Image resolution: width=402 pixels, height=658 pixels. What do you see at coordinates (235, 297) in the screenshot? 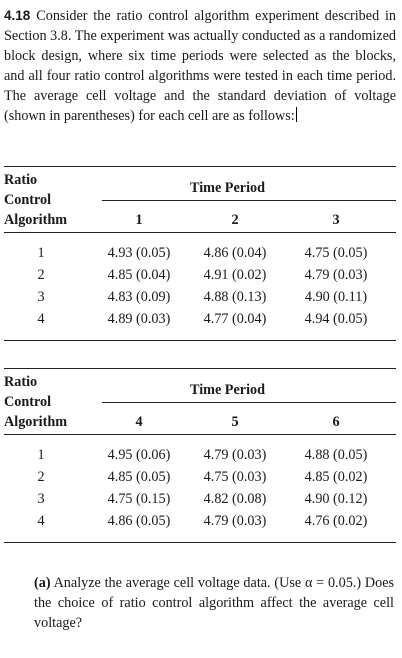
I see `table-cell: 4.88 (0.13)` at bounding box center [235, 297].